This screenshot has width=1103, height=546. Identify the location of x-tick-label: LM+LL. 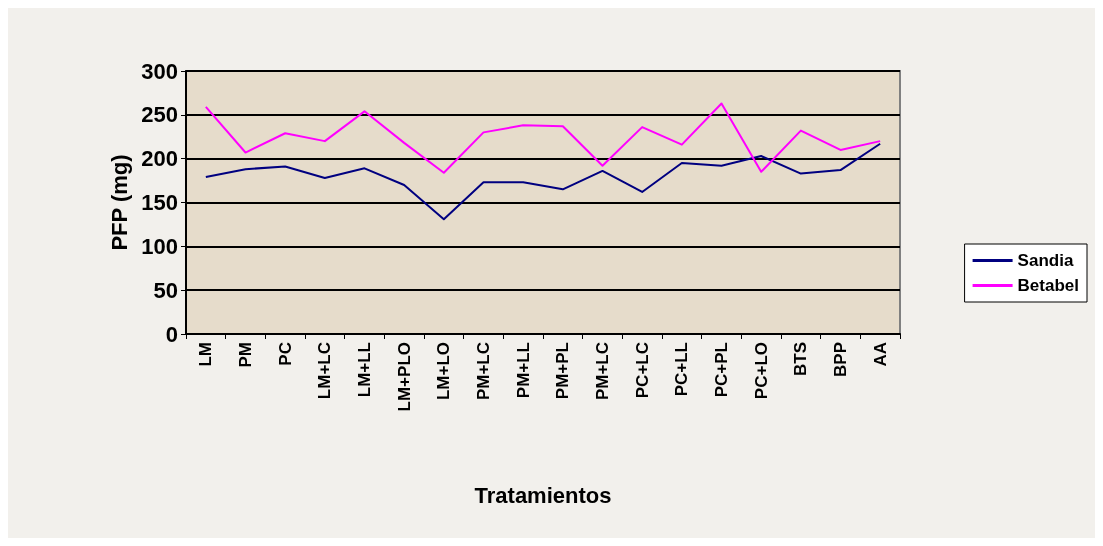
(364, 370).